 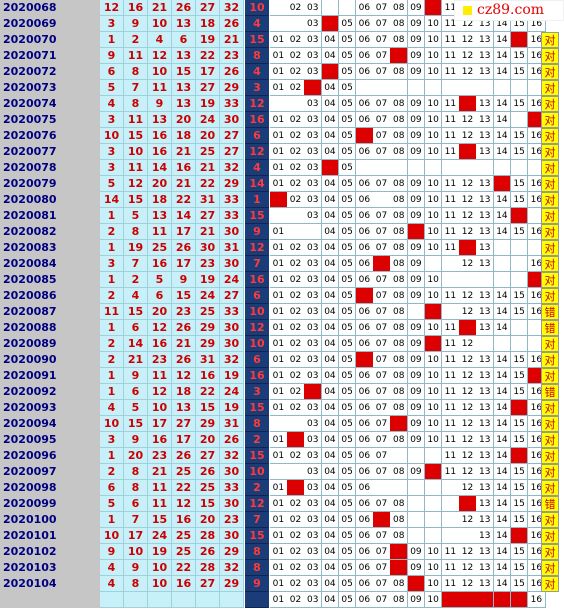 I want to click on red-ball, so click(x=112, y=600).